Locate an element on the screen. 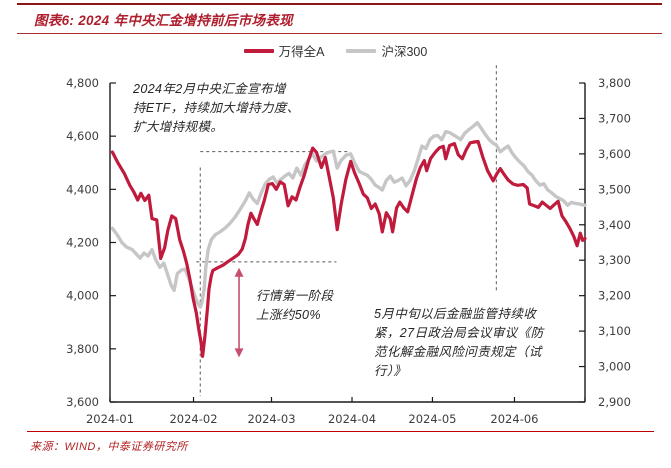 The image size is (671, 468). footer-rule is located at coordinates (340, 431).